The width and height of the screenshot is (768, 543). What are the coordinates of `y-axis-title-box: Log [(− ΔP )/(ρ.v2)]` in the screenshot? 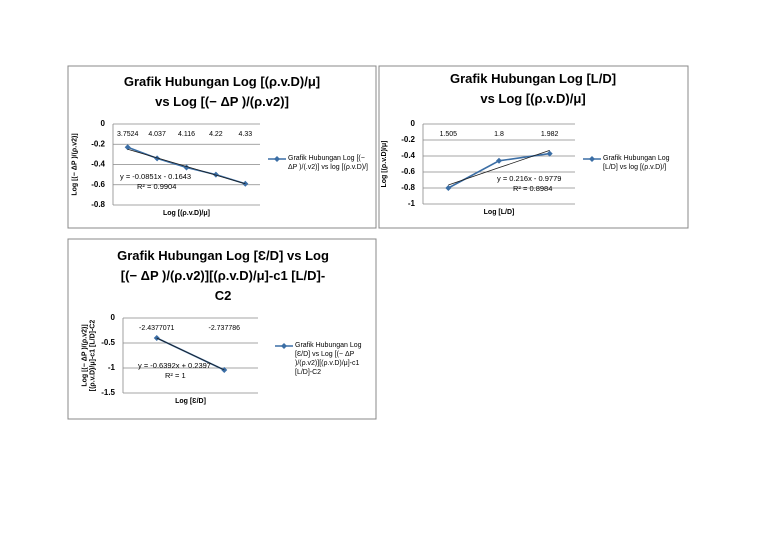 It's located at (74, 164).